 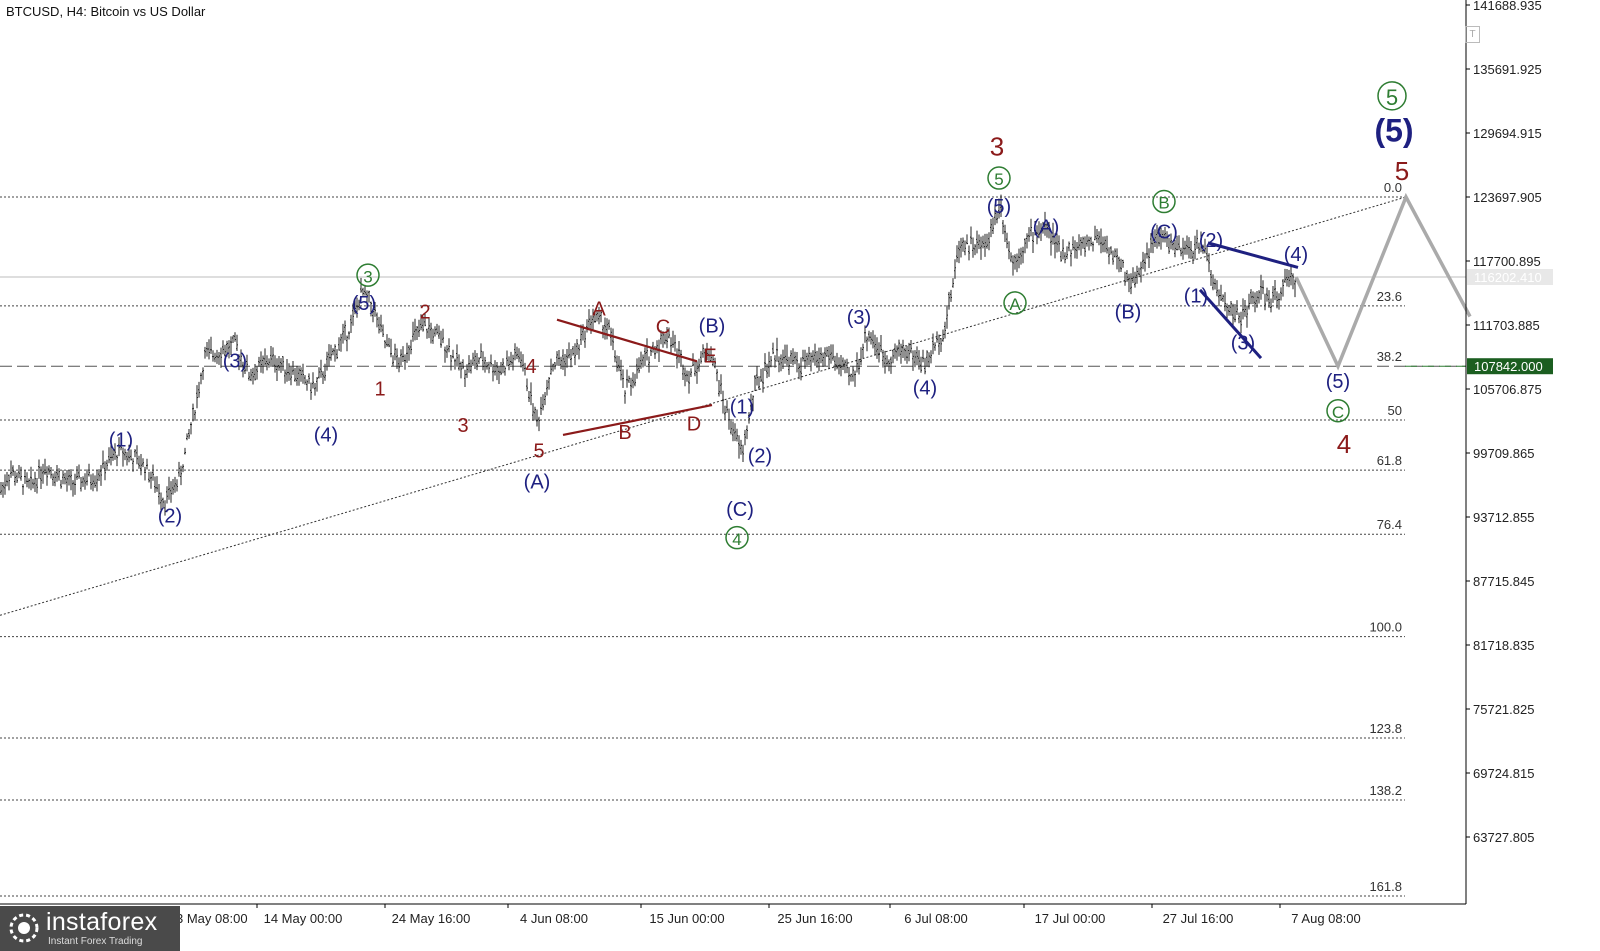 I want to click on wave-label-40: (5), so click(x=1393, y=130).